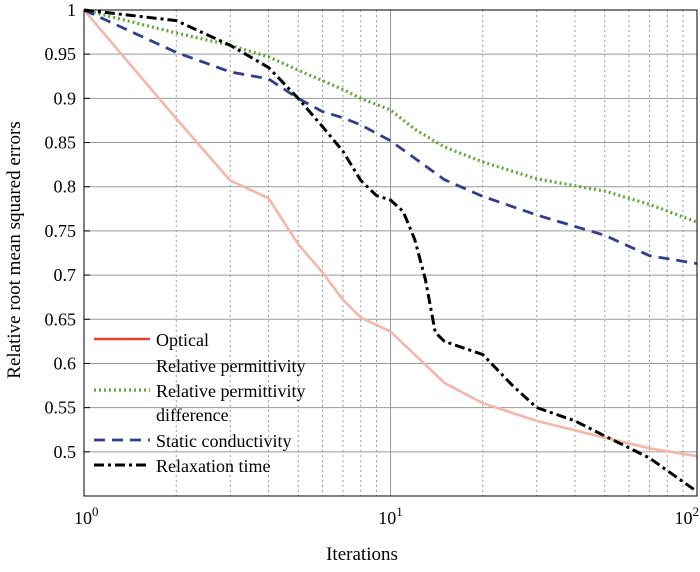 The image size is (700, 572). I want to click on y-tick-label: 0.6, so click(65, 363).